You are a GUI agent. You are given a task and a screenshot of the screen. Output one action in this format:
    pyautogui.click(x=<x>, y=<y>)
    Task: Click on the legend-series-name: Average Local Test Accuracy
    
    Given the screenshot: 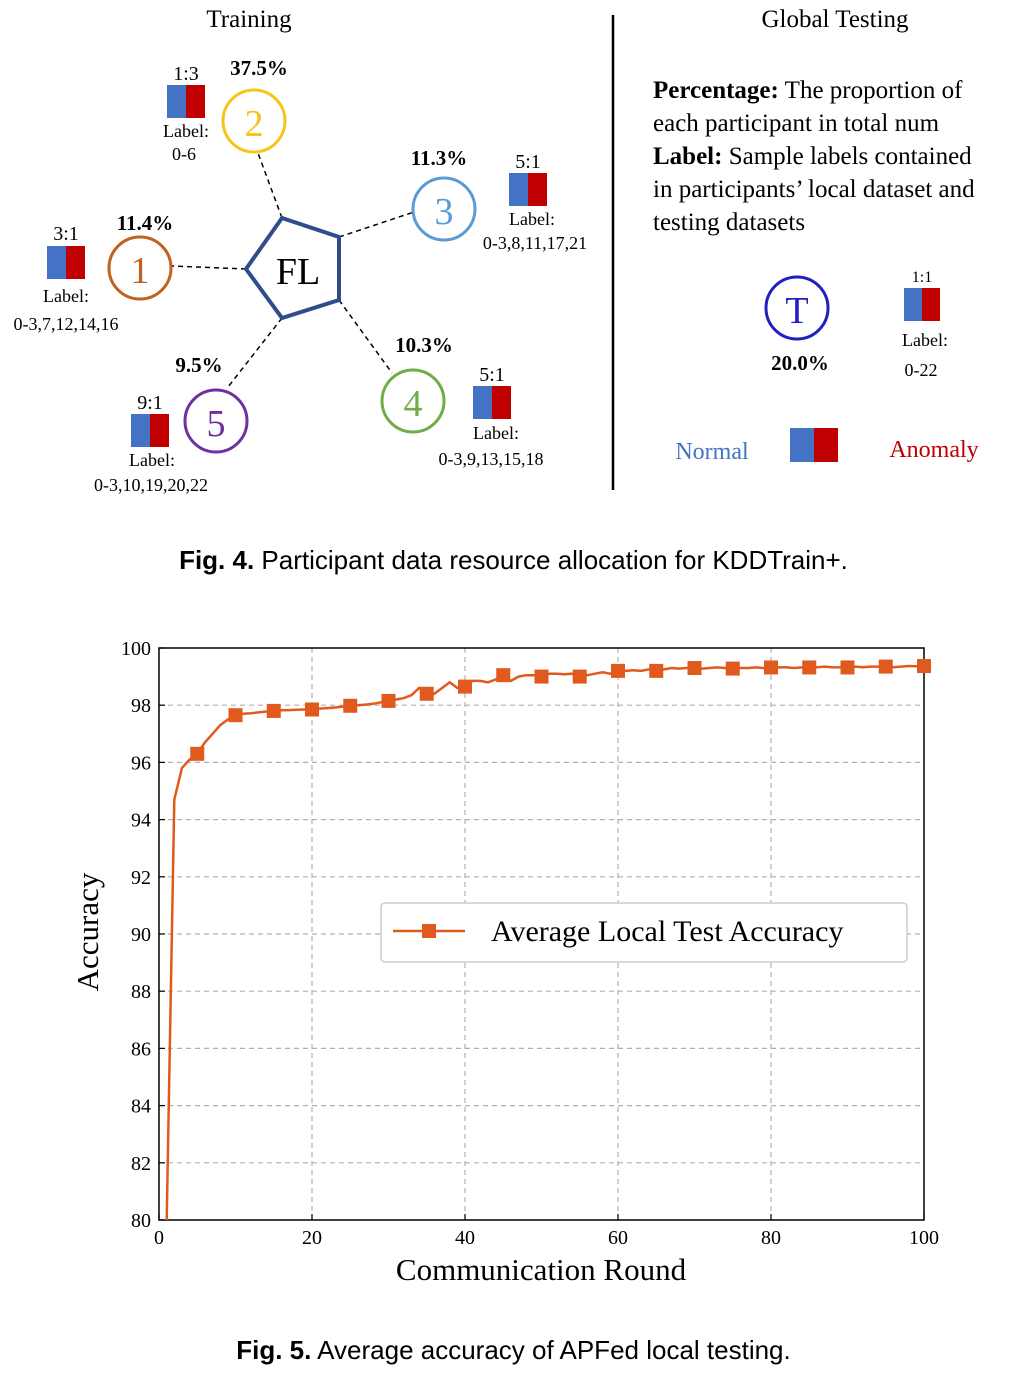 What is the action you would take?
    pyautogui.click(x=667, y=931)
    